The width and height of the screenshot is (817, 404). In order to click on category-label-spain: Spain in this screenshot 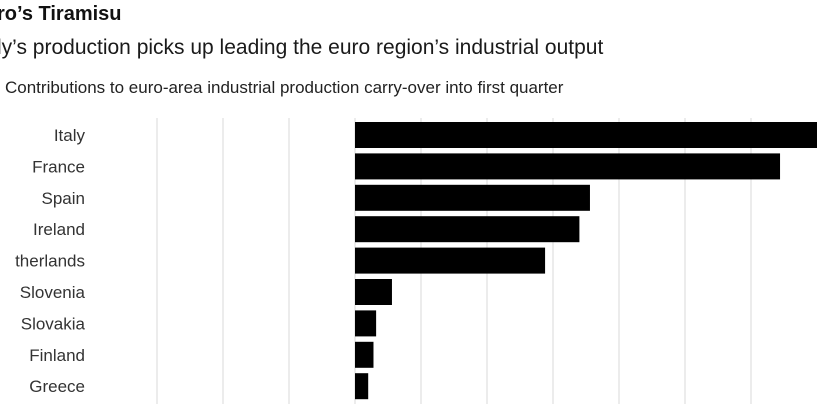, I will do `click(63, 198)`.